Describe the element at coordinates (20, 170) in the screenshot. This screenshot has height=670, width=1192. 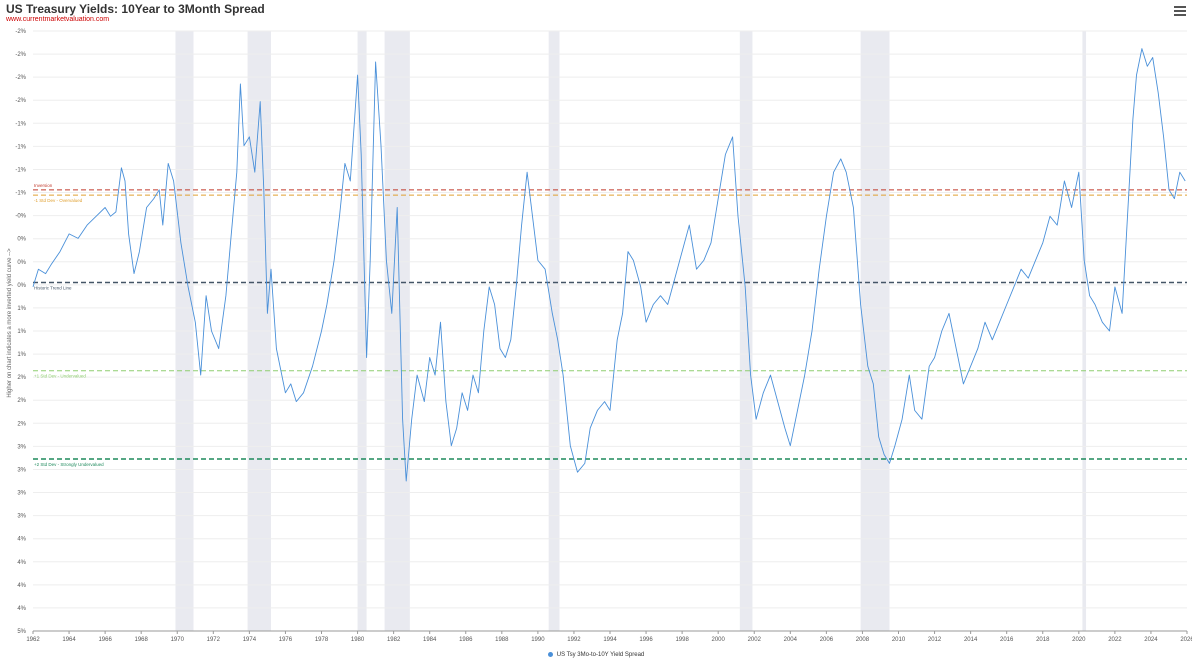
I see `y-tick-label-6: -1%` at that location.